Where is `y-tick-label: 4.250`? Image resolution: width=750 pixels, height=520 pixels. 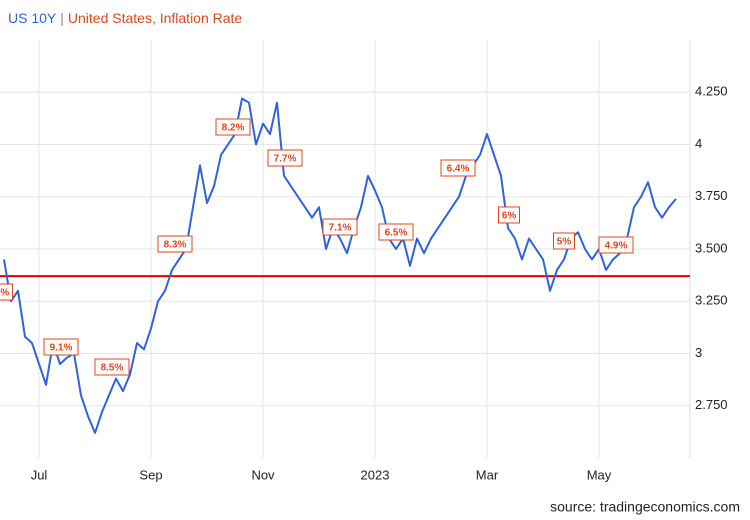
y-tick-label: 4.250 is located at coordinates (711, 91).